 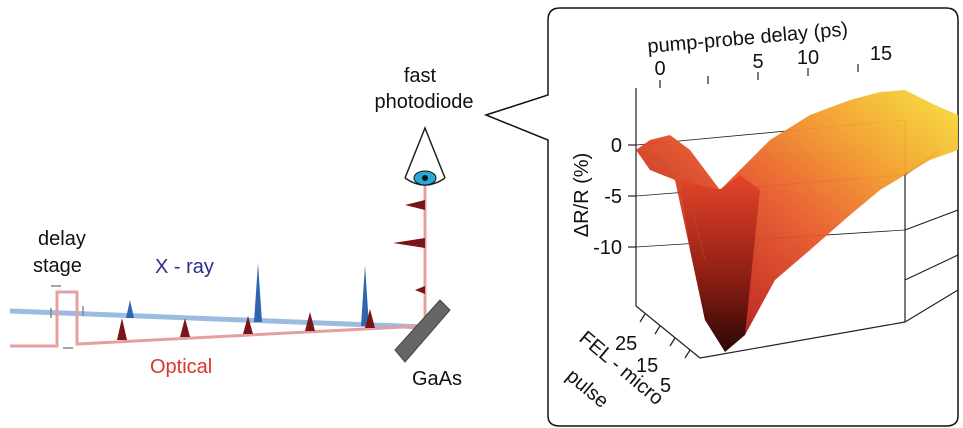 What do you see at coordinates (62, 239) in the screenshot?
I see `label-delay: delay` at bounding box center [62, 239].